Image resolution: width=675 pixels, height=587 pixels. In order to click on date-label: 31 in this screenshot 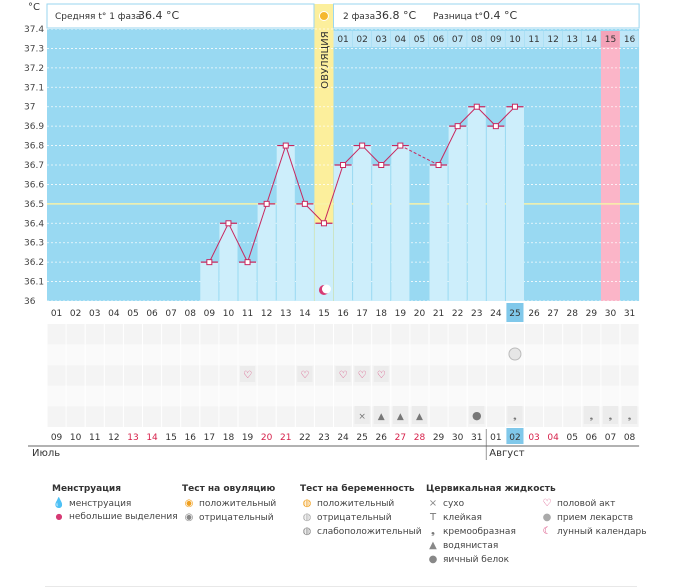, I will do `click(476, 438)`.